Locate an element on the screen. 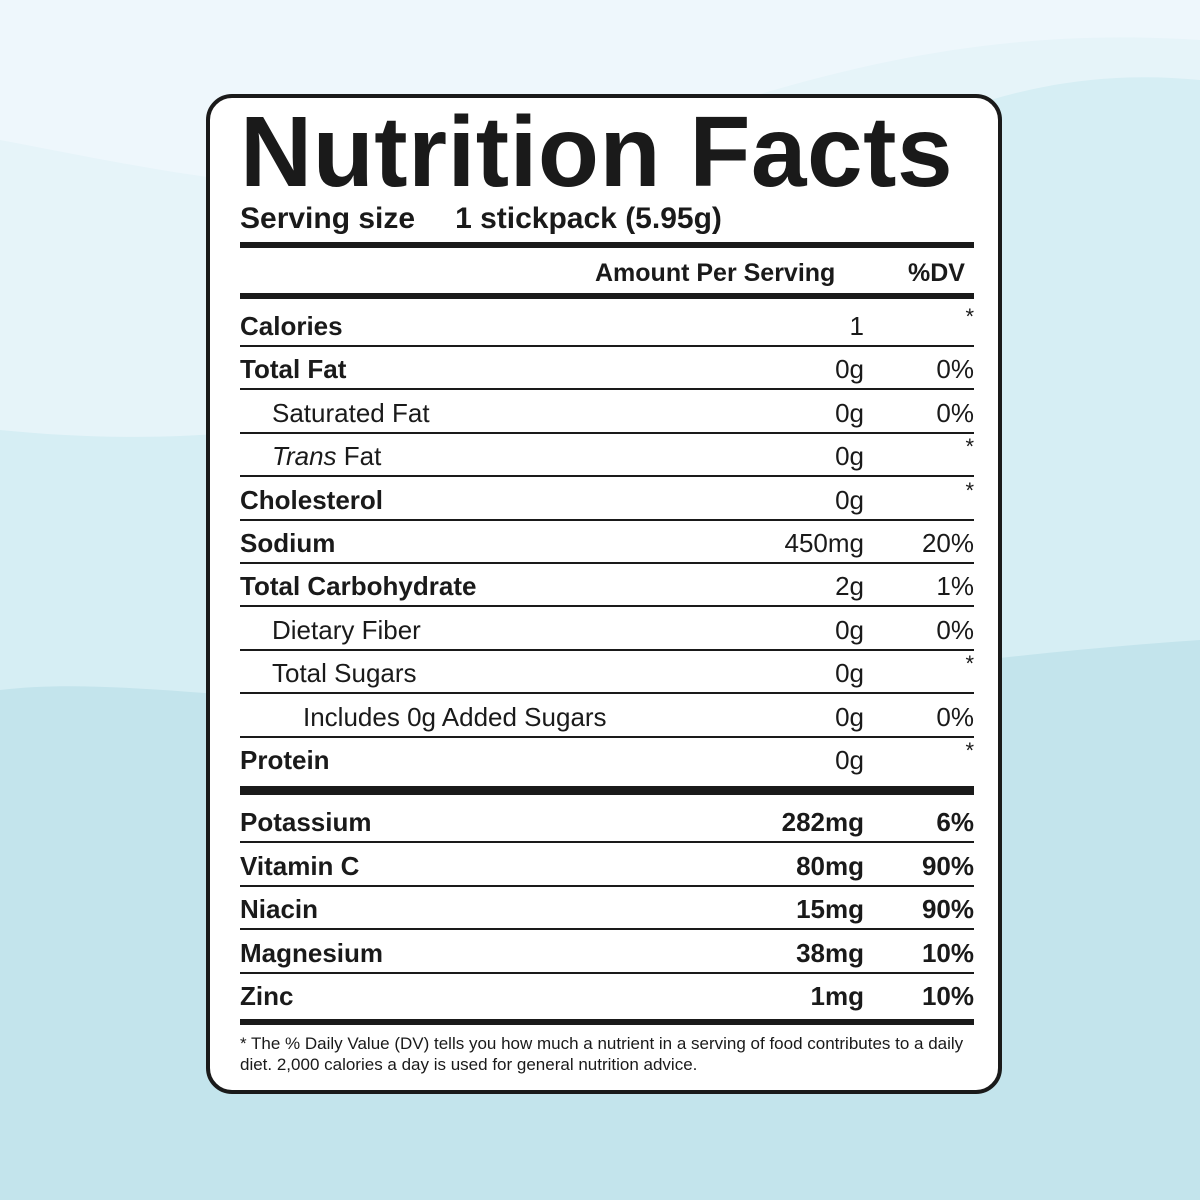  nutrient-row: Dietary Fiber 0g 0% is located at coordinates (607, 628).